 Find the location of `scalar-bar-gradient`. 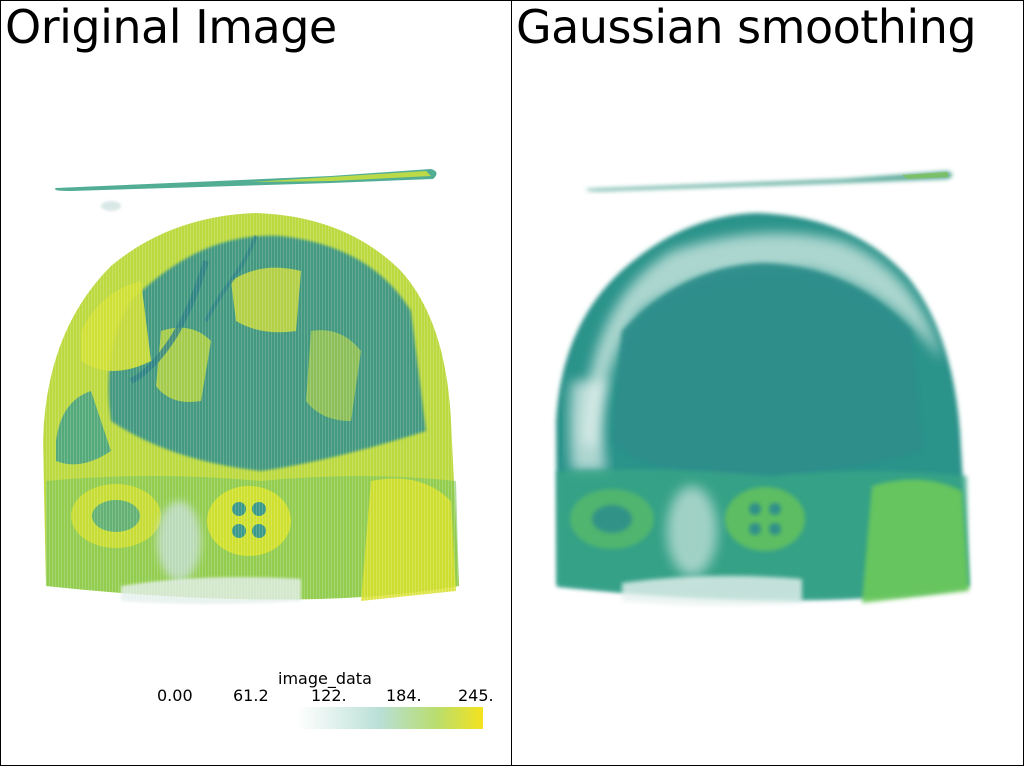

scalar-bar-gradient is located at coordinates (390, 718).